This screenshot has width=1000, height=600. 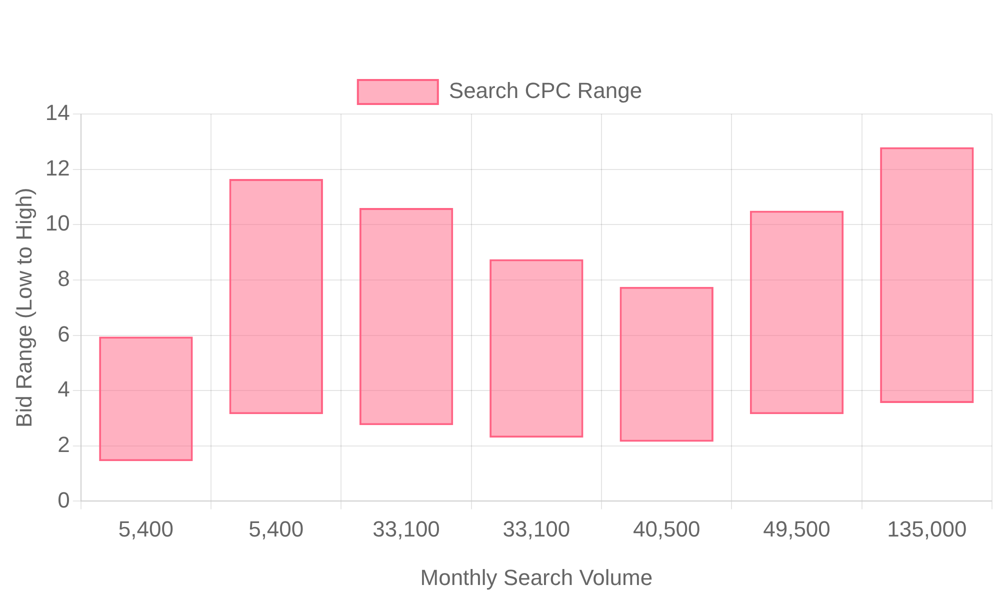 What do you see at coordinates (23, 308) in the screenshot?
I see `y-axis-title: Bid Range (Low to High)` at bounding box center [23, 308].